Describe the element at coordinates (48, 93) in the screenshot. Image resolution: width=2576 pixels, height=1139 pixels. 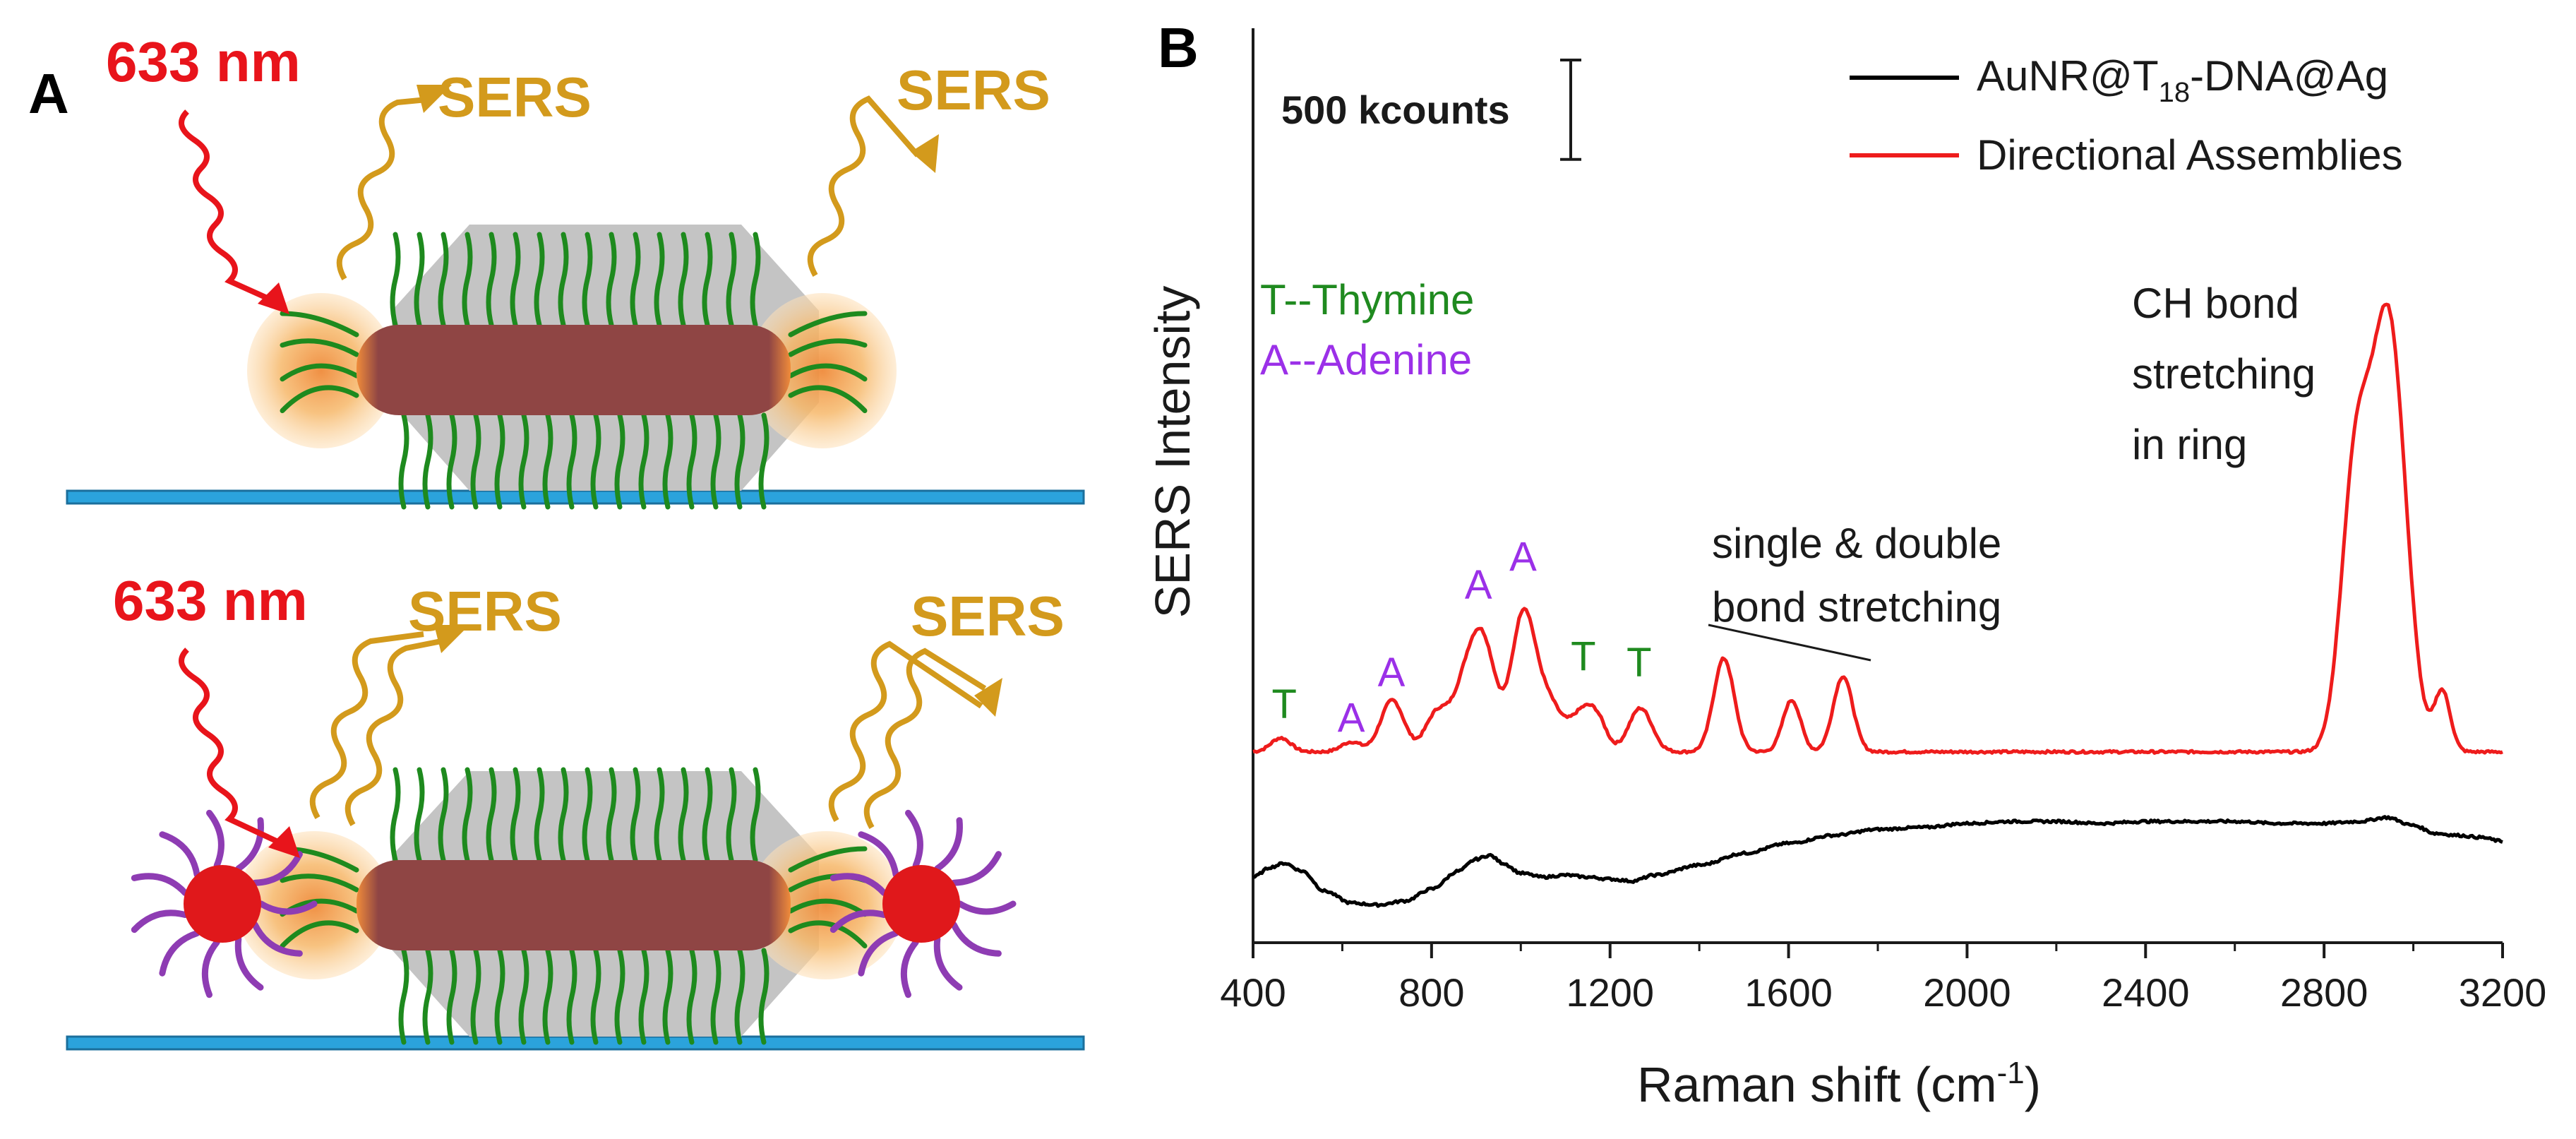
I see `panel-a-label: A` at that location.